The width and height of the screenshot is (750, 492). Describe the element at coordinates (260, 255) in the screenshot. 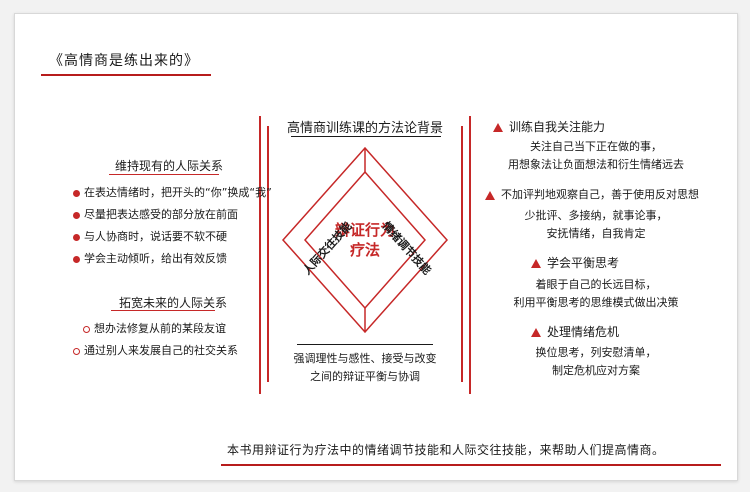

I see `divider-left-outer` at that location.